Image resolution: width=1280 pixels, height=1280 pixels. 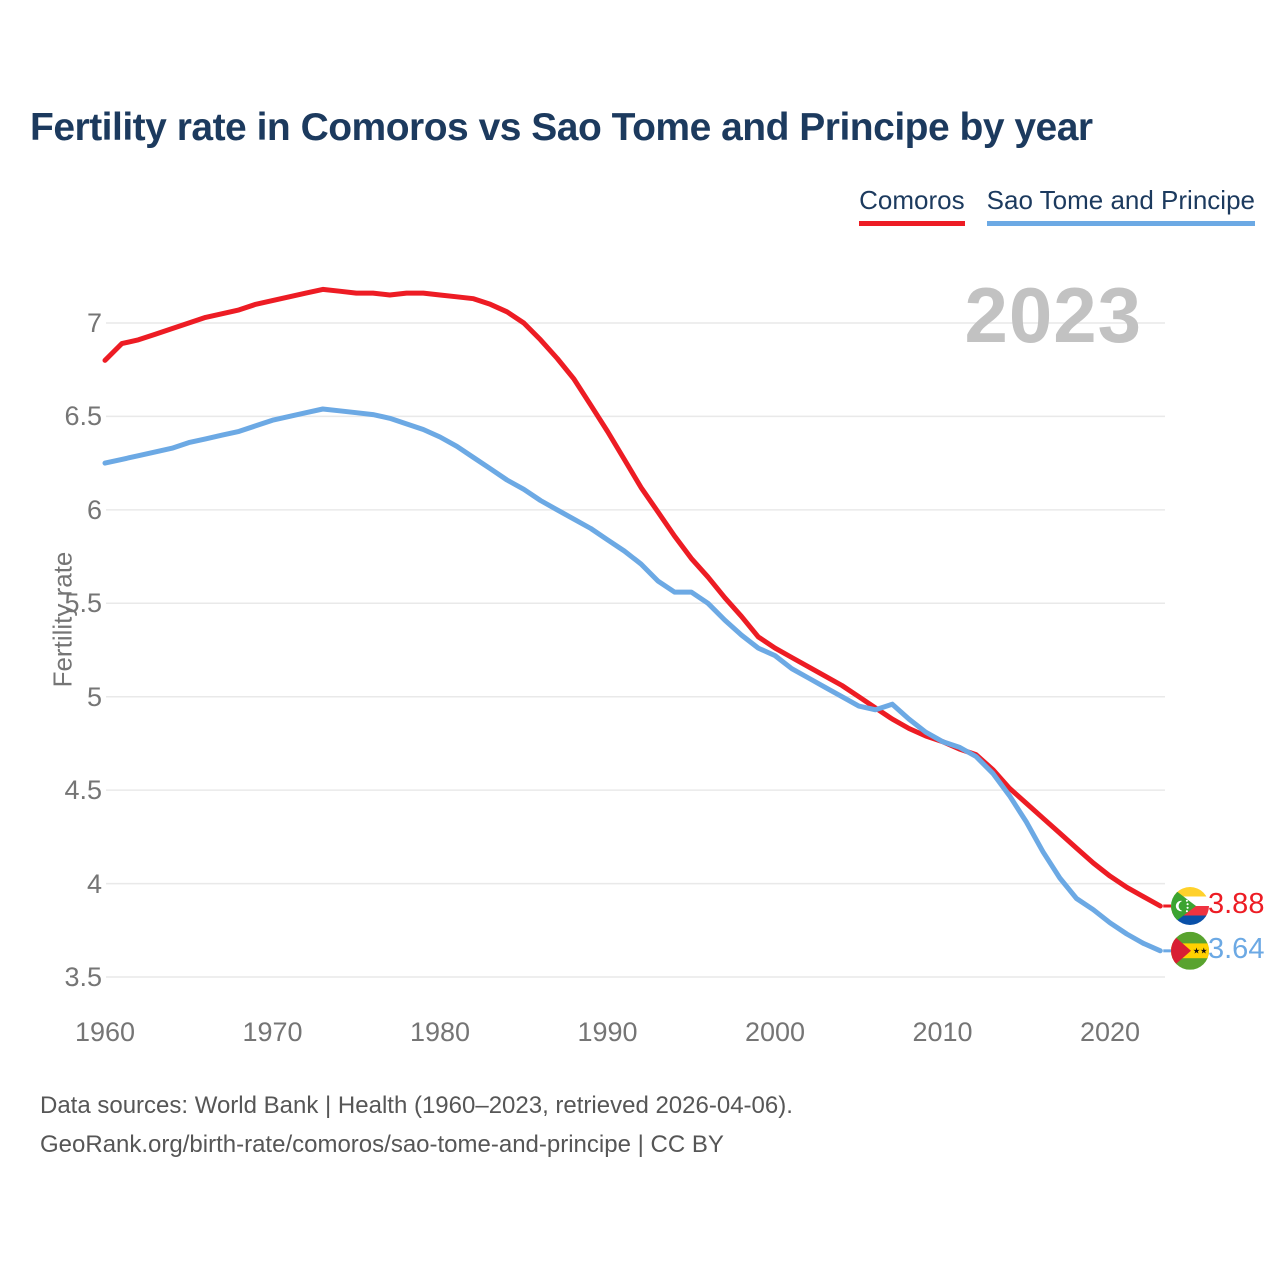 I want to click on legend: Comoros Sao Tome and Principe, so click(x=1057, y=205).